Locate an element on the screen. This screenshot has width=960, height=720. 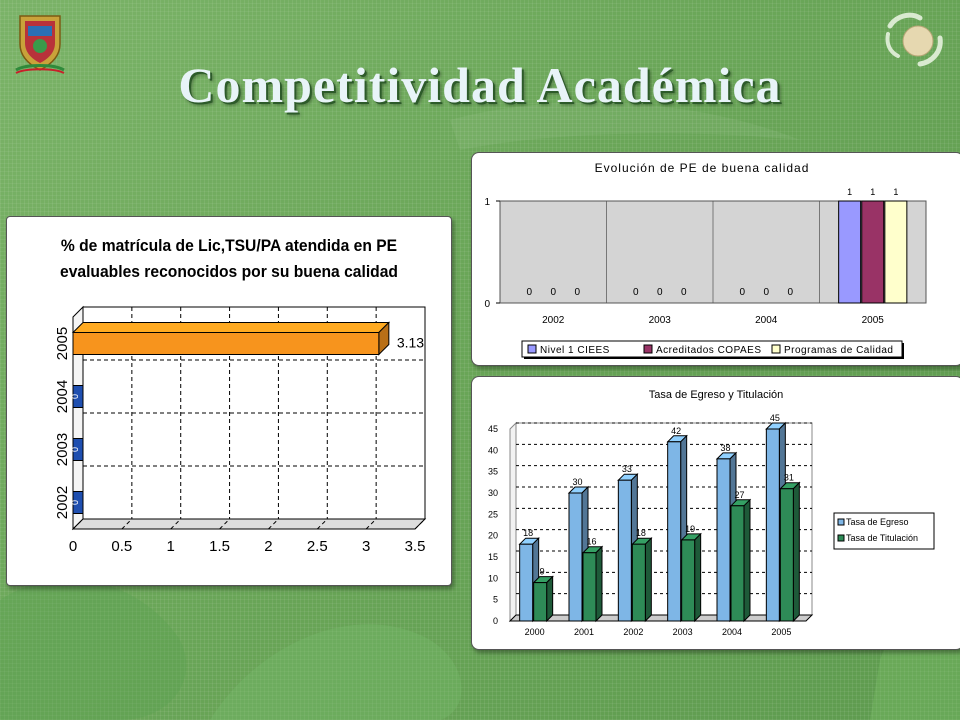
y-tick-label: 5 is located at coordinates (495, 600).